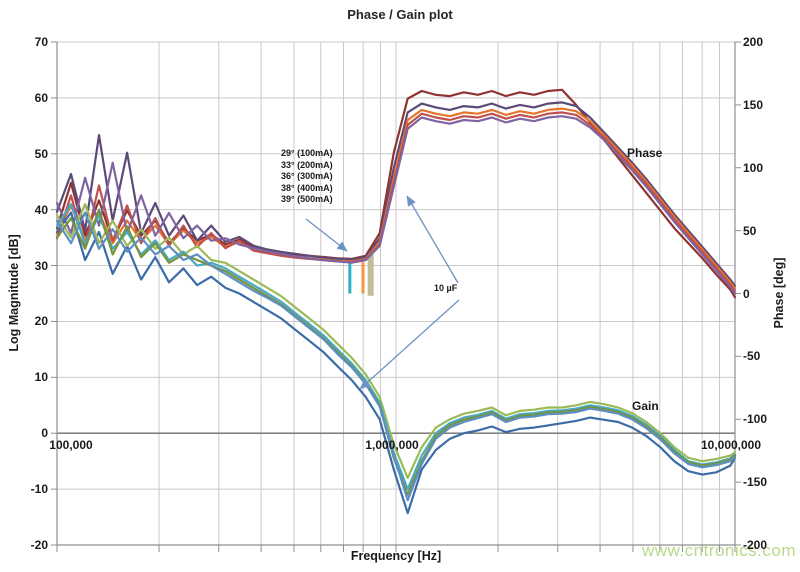 The image size is (800, 572). What do you see at coordinates (41, 321) in the screenshot?
I see `y-left-tick-label: 20` at bounding box center [41, 321].